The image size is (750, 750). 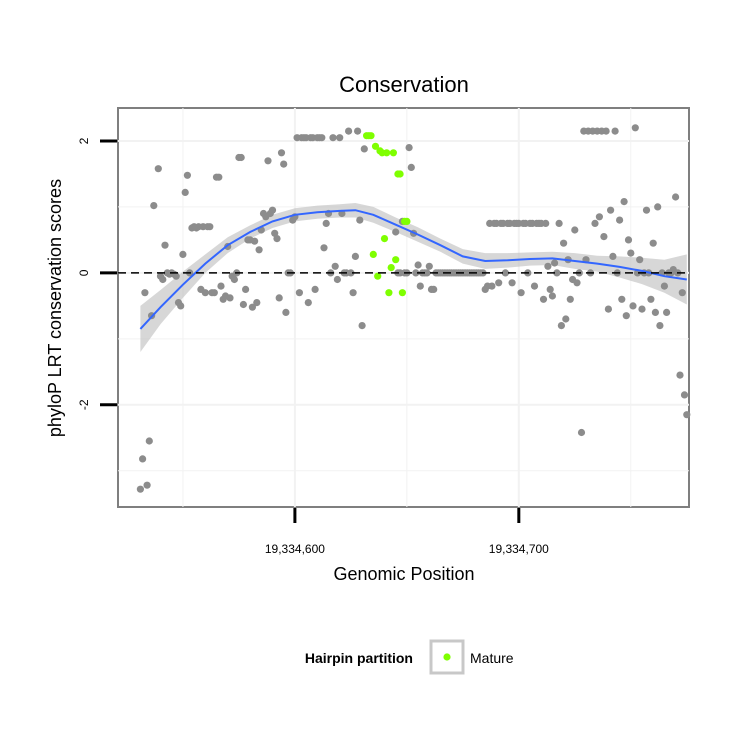 What do you see at coordinates (403, 574) in the screenshot?
I see `x-axis-title: Genomic Position` at bounding box center [403, 574].